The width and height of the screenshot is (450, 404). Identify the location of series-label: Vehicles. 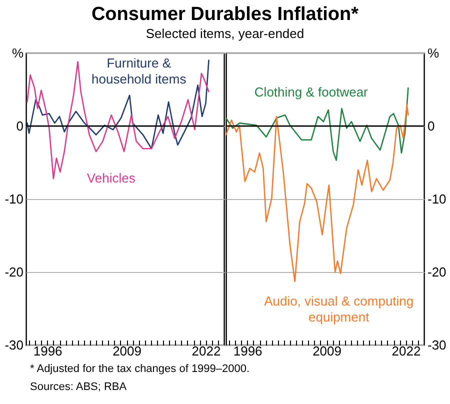
(111, 178).